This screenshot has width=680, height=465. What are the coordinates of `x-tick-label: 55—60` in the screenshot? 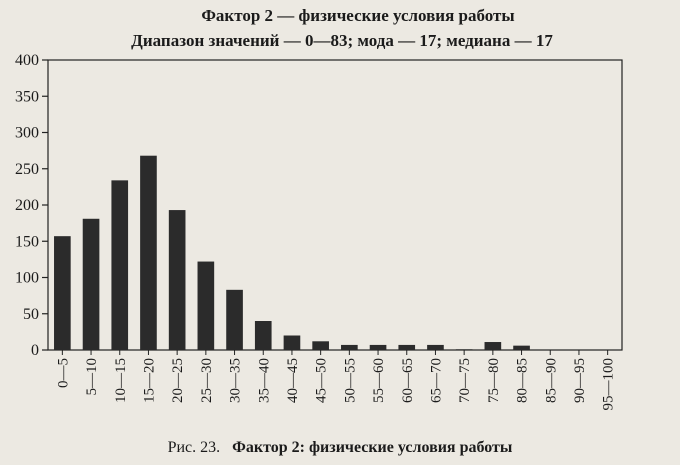 It's located at (379, 380).